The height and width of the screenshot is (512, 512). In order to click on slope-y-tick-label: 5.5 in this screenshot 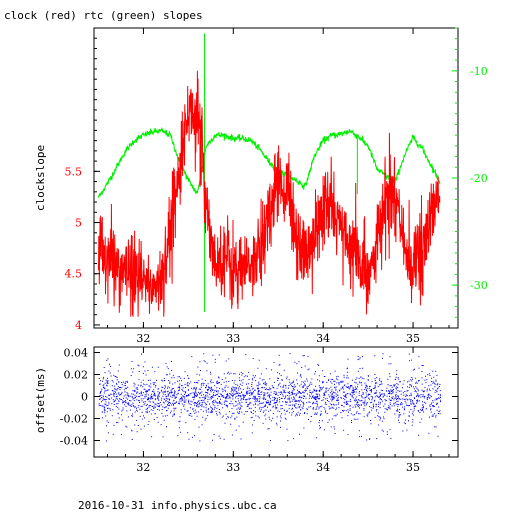, I will do `click(74, 171)`.